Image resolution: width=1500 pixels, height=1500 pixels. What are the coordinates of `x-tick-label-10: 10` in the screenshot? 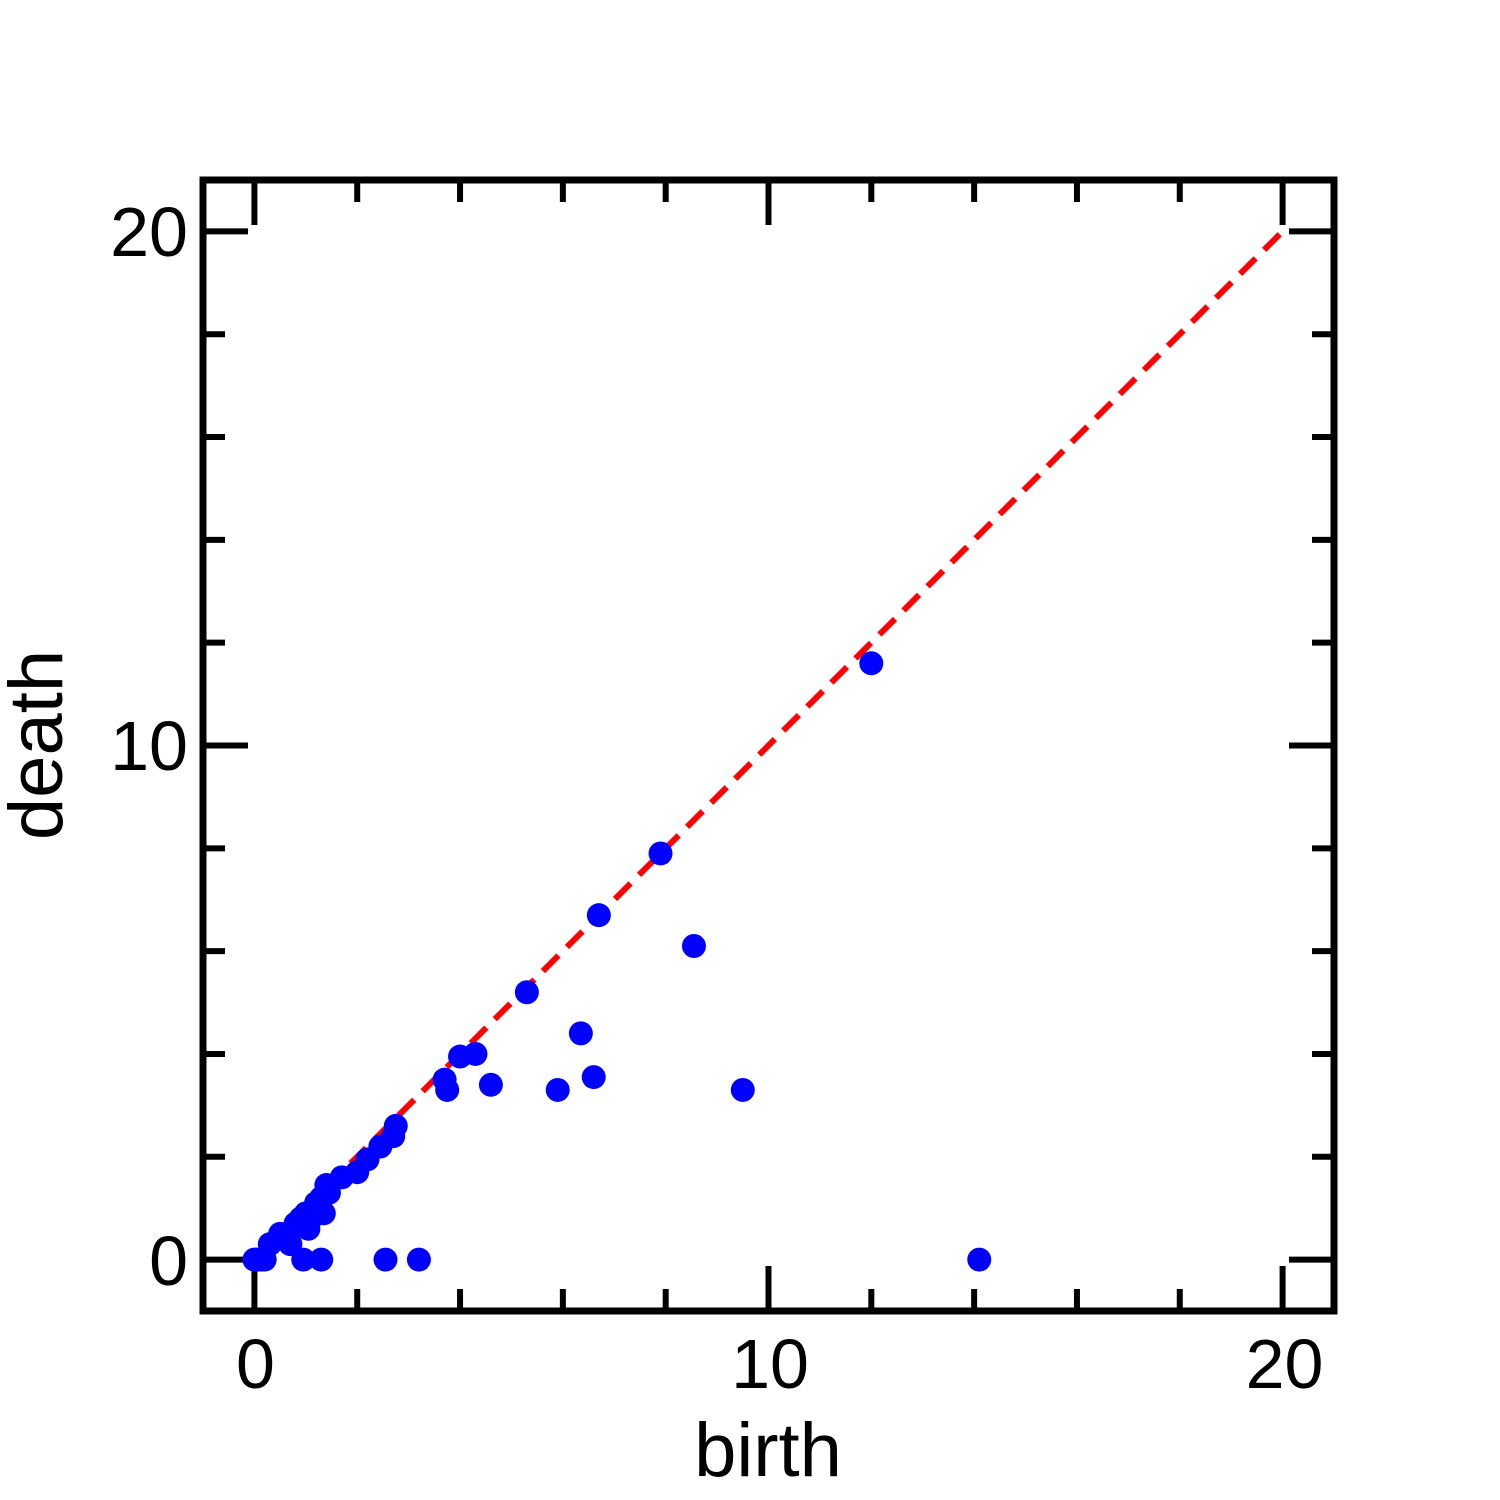 It's located at (770, 1364).